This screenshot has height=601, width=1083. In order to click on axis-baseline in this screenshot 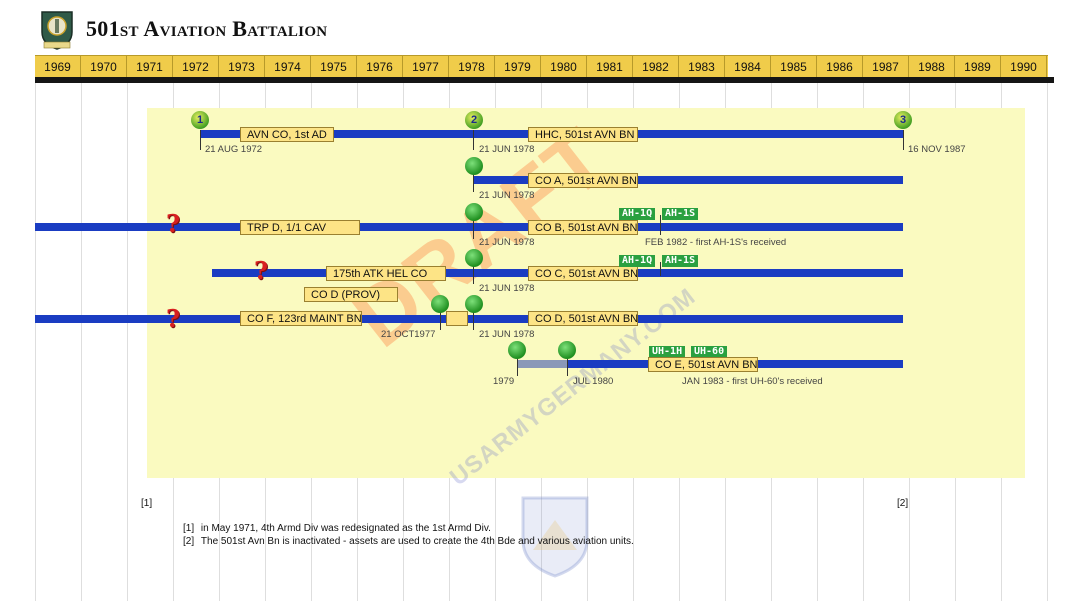, I will do `click(544, 80)`.